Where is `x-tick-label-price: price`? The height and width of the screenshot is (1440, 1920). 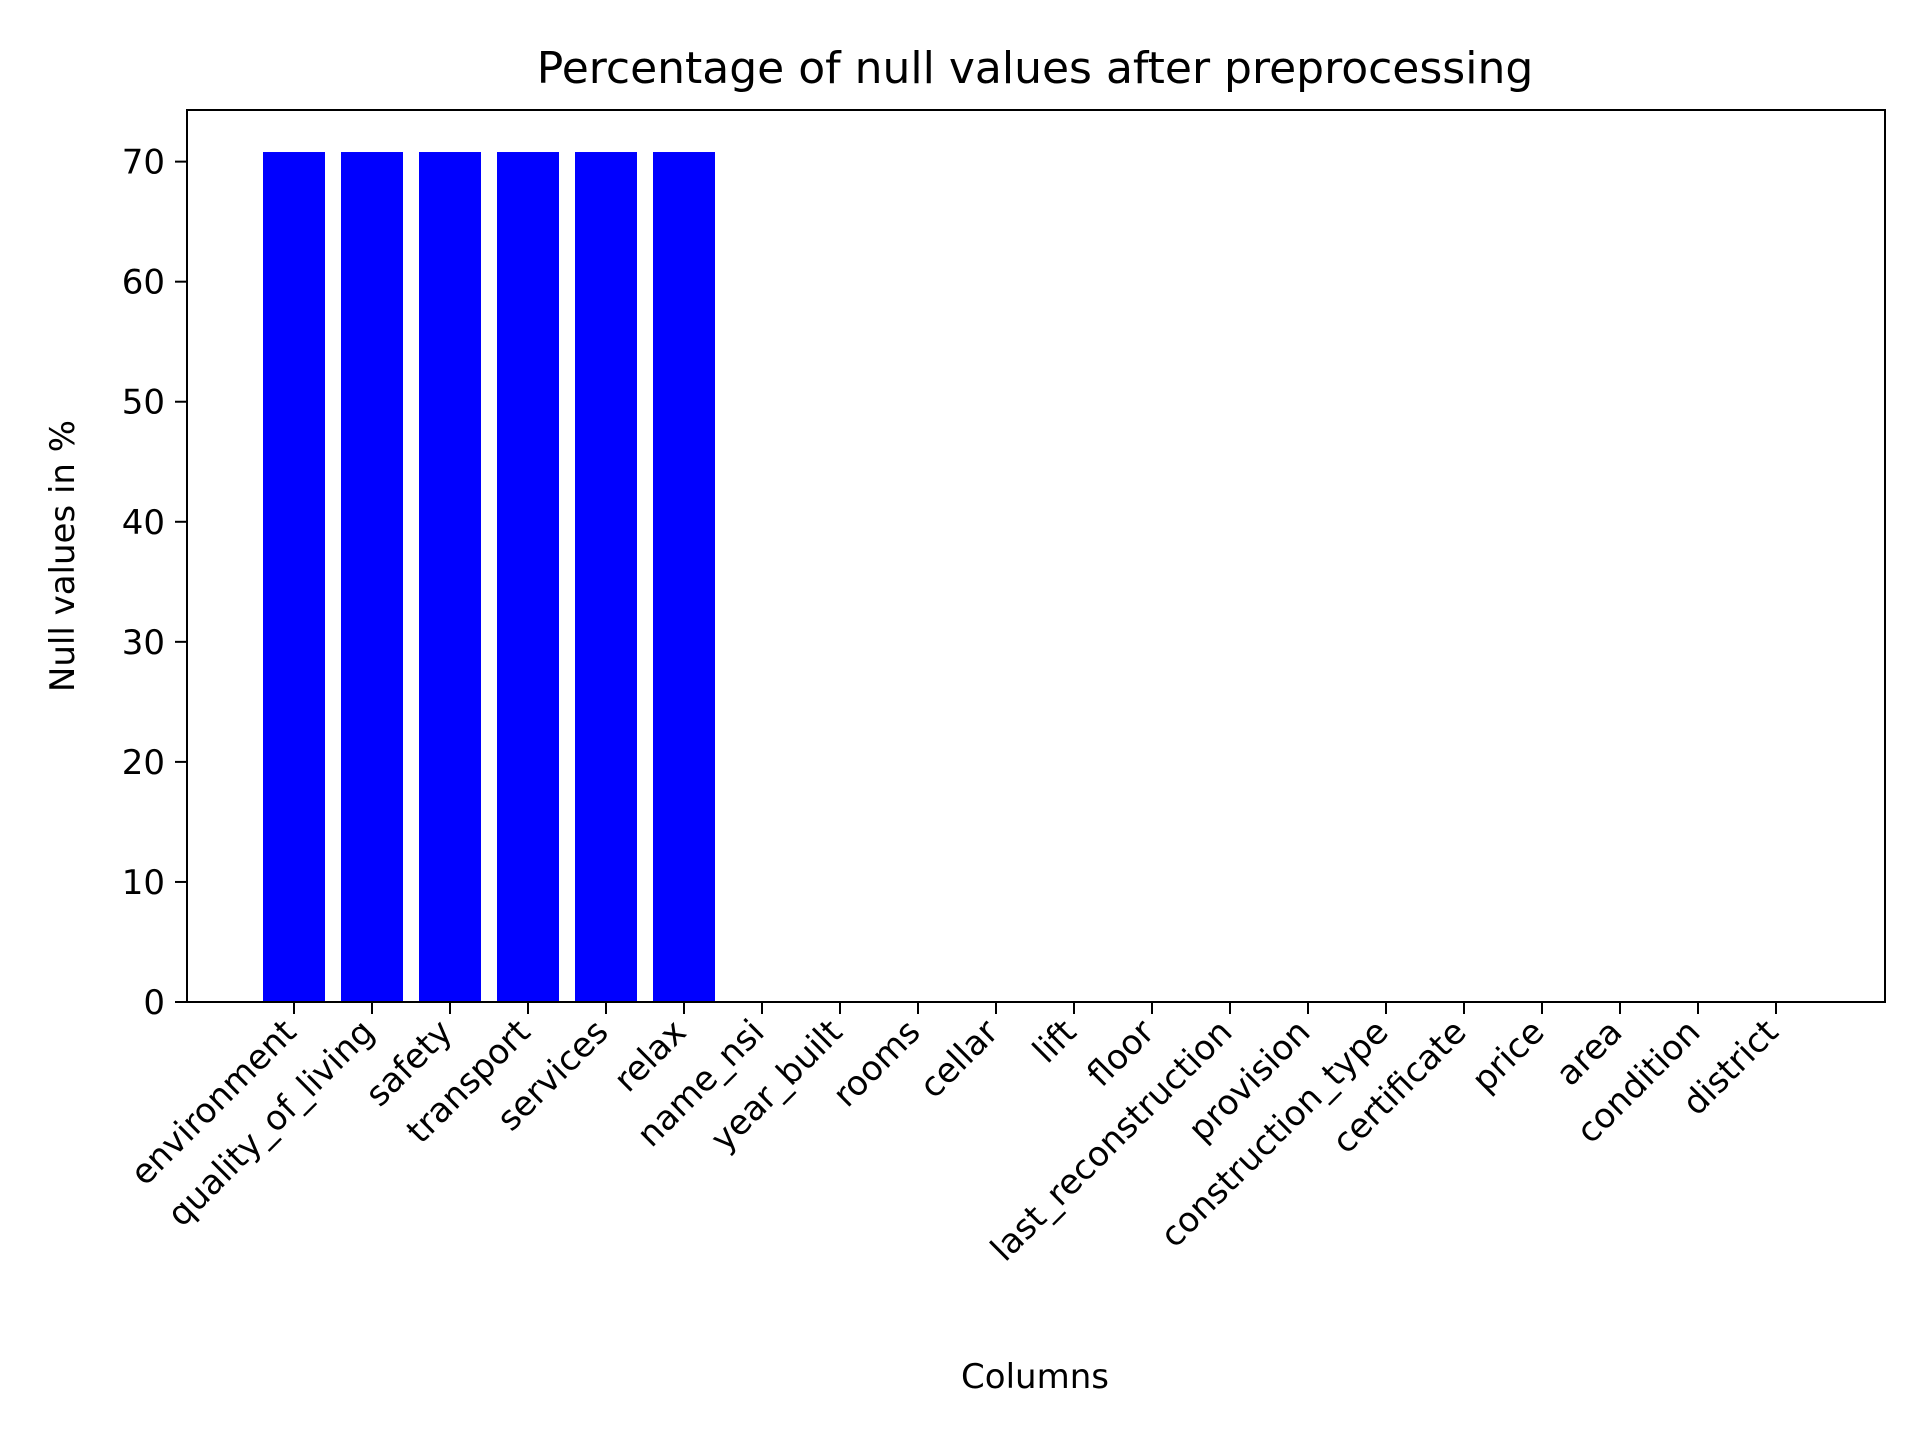 x-tick-label-price: price is located at coordinates (1508, 1056).